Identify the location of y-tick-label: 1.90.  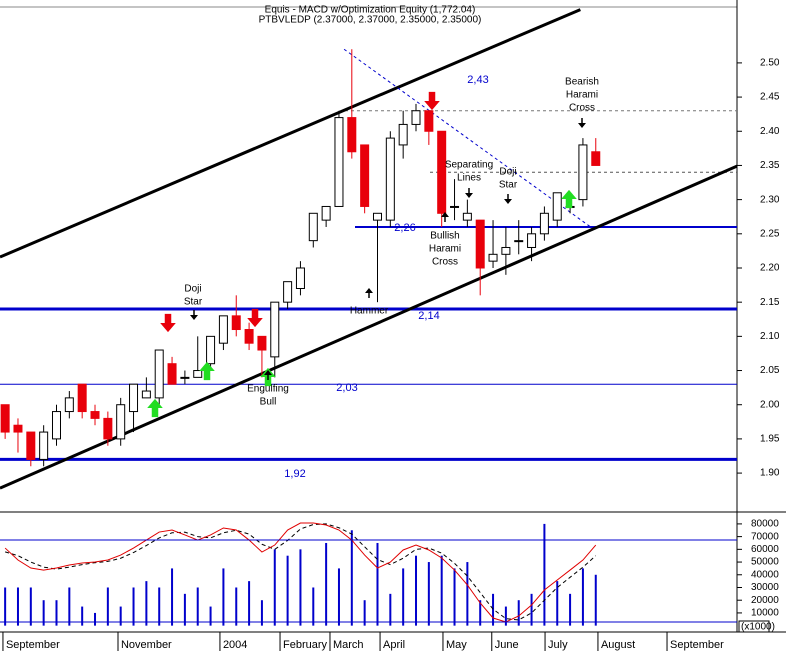
(770, 473).